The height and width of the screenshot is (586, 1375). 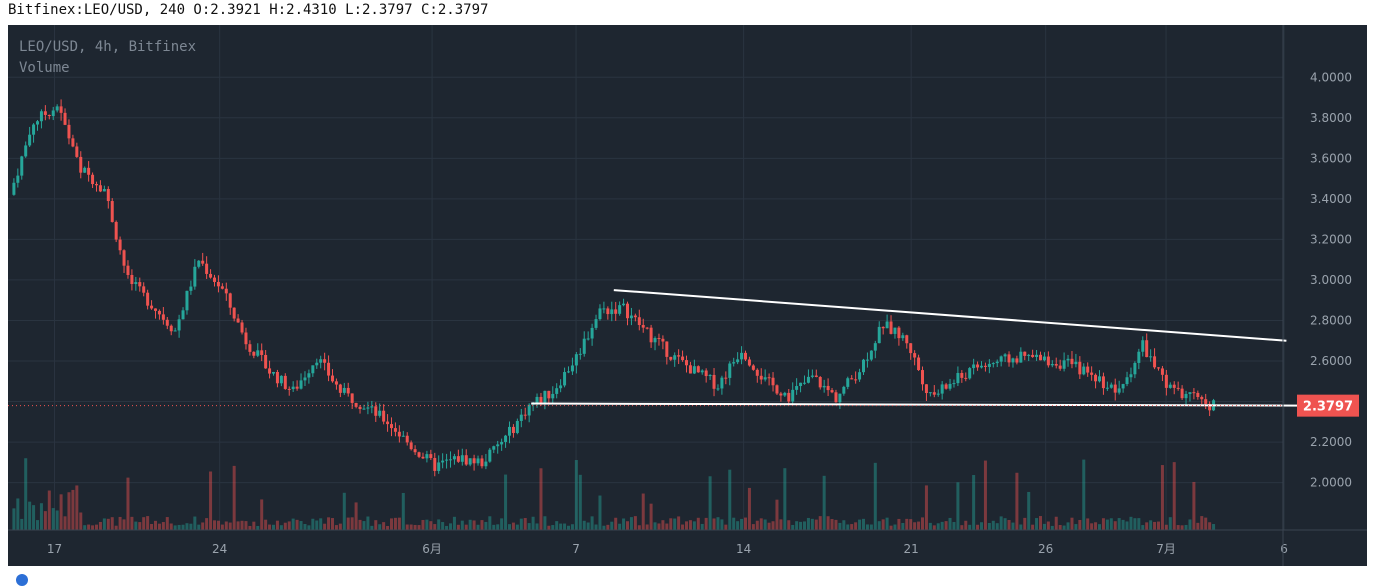 What do you see at coordinates (54, 549) in the screenshot?
I see `x-tick-label: 17` at bounding box center [54, 549].